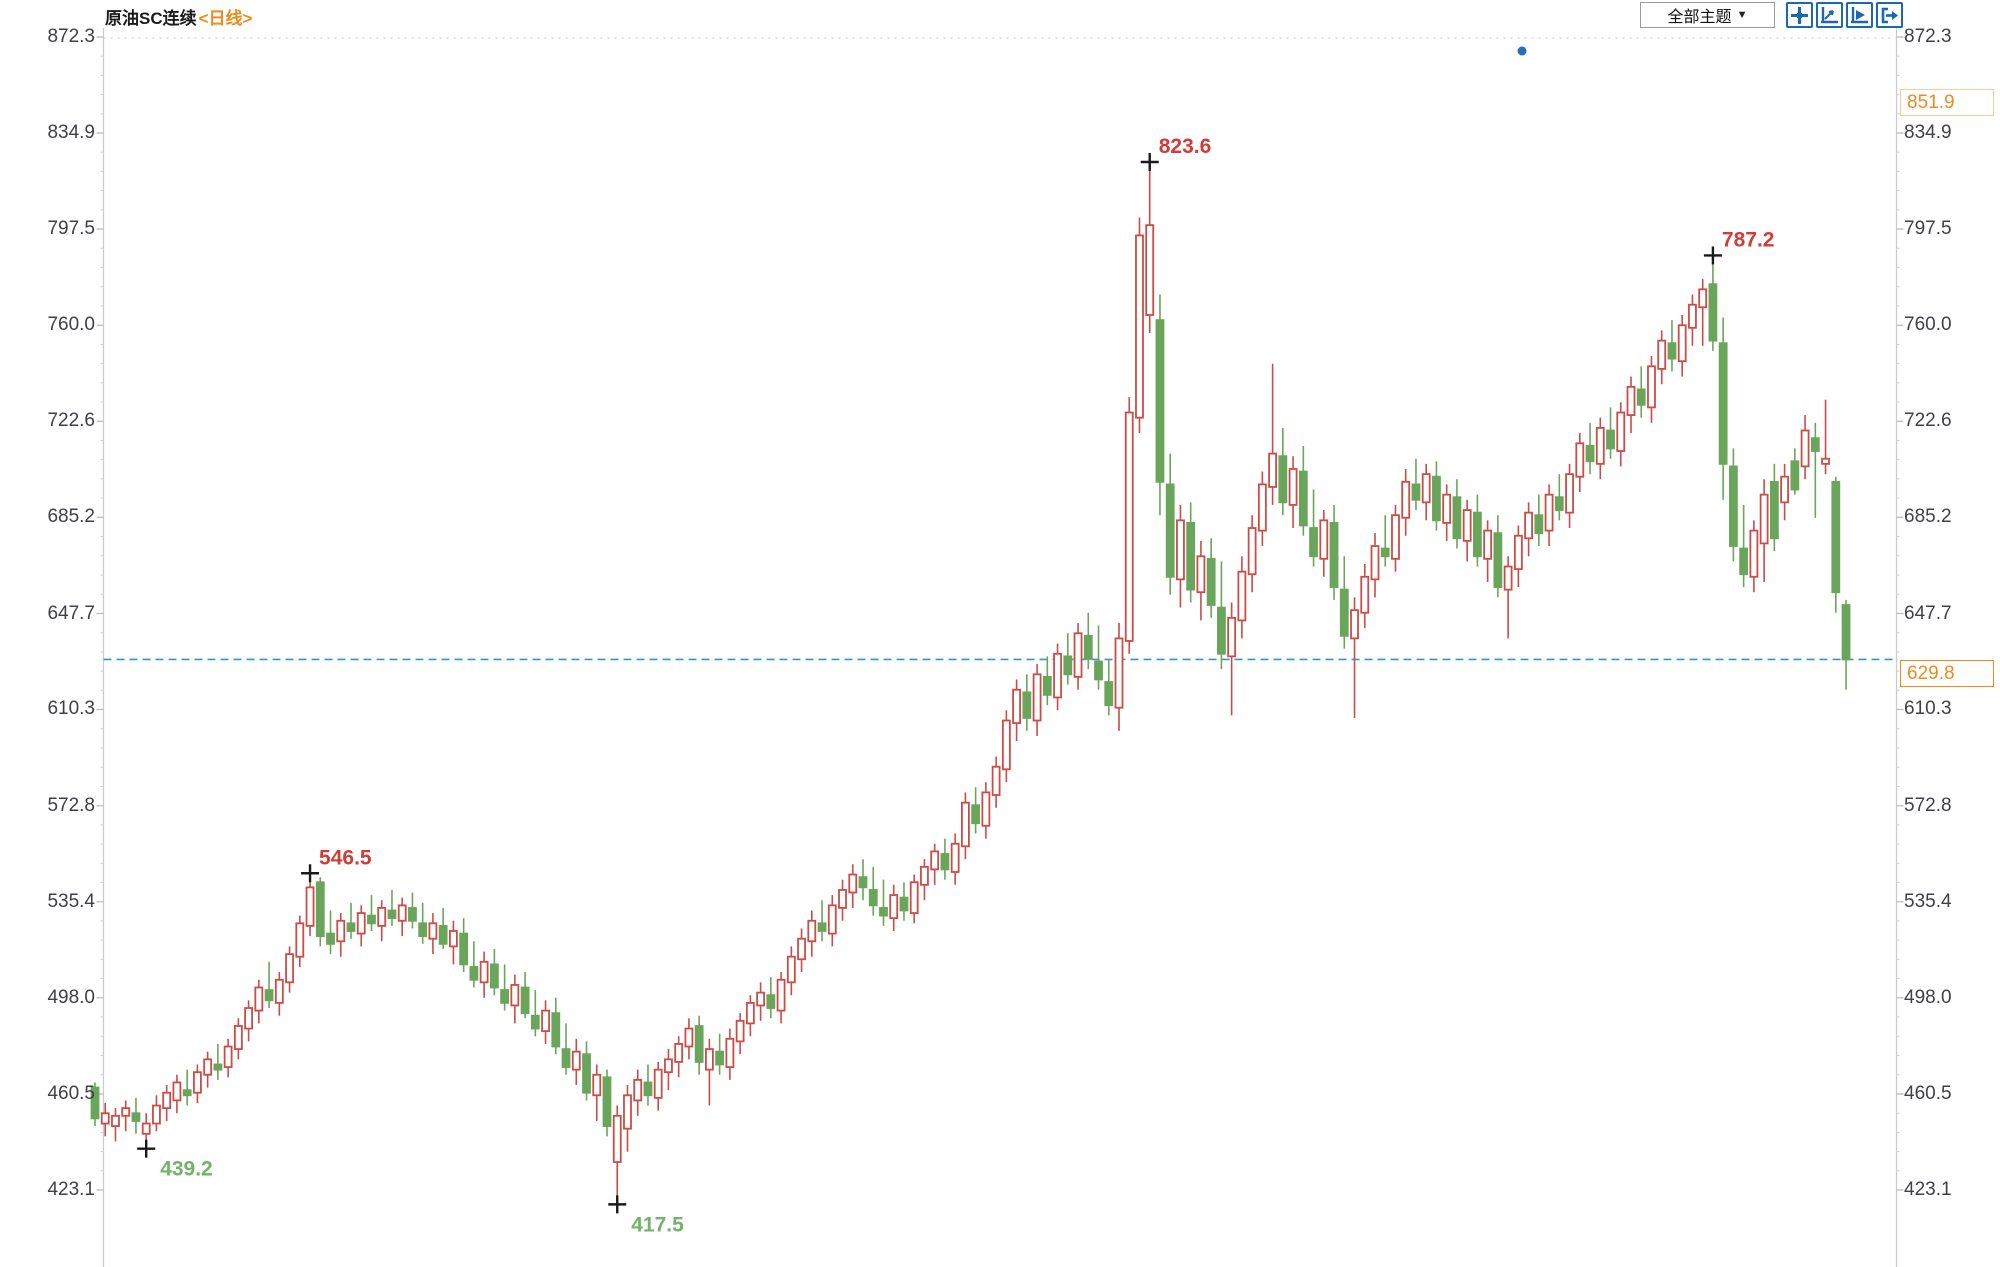 The image size is (2000, 1267). What do you see at coordinates (1947, 673) in the screenshot?
I see `last-price-tag: 629.8` at bounding box center [1947, 673].